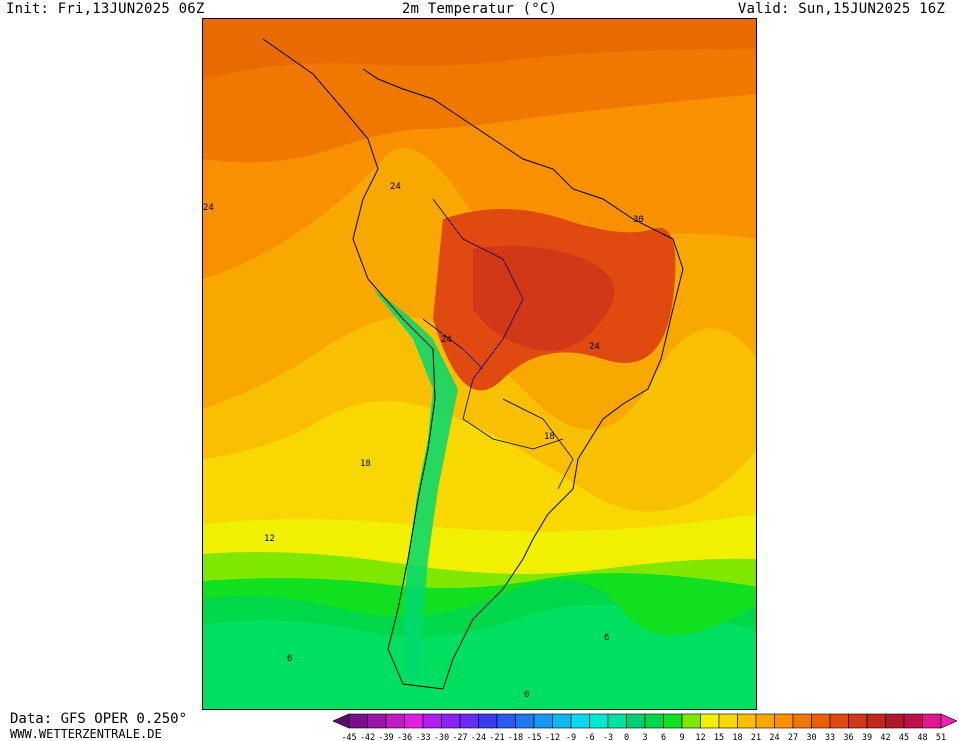 Image resolution: width=959 pixels, height=741 pixels. I want to click on colorbar-tick-label: 6, so click(663, 737).